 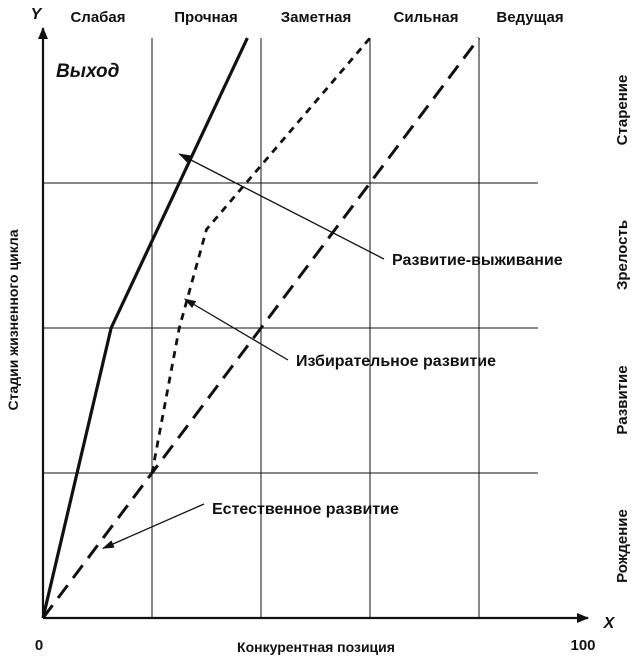 What do you see at coordinates (622, 255) in the screenshot?
I see `stage-label: Зрелость` at bounding box center [622, 255].